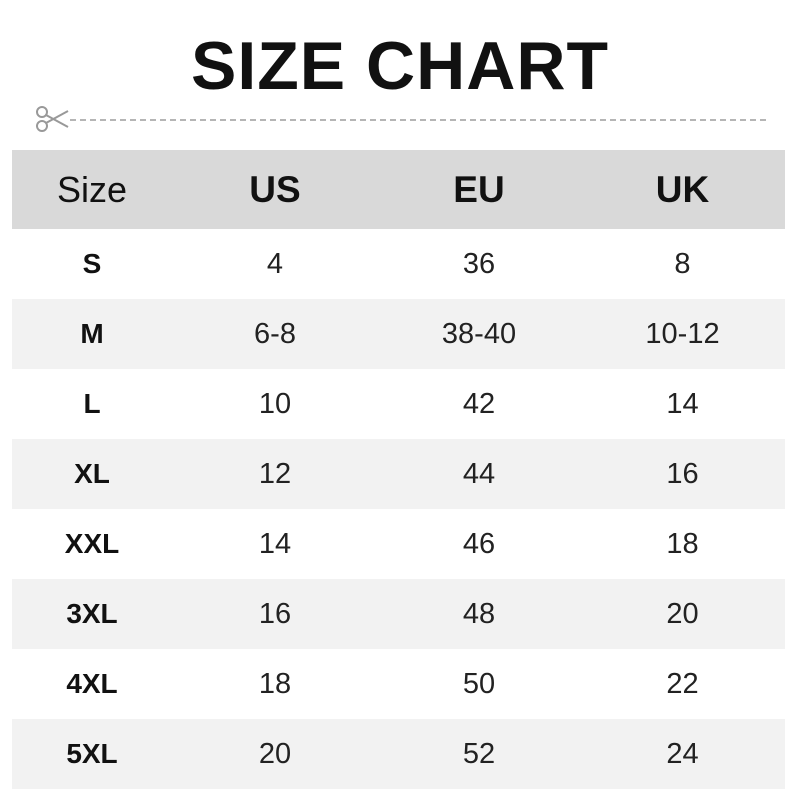 This screenshot has width=800, height=800. I want to click on cell-uk: 16, so click(682, 473).